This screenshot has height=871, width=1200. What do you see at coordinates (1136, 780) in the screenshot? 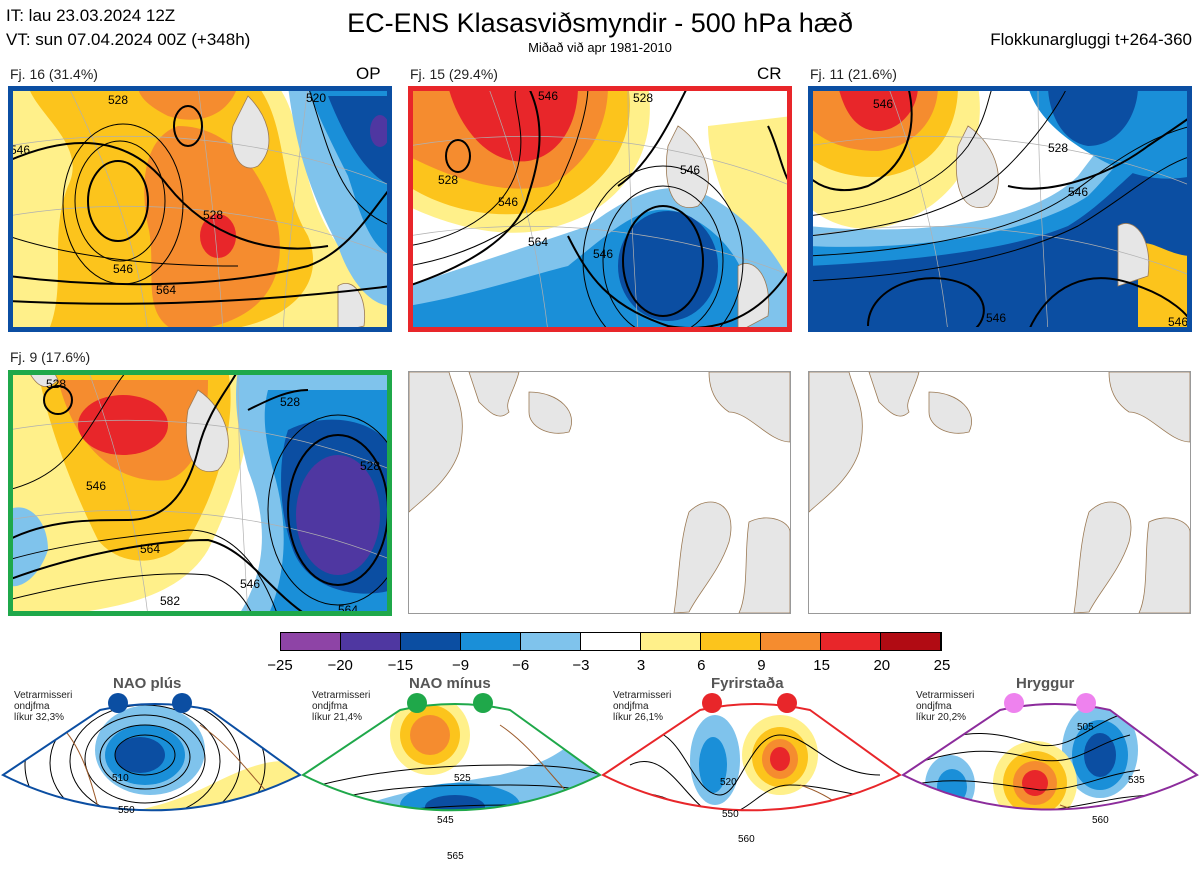
I see `regime-contour-label: 535` at bounding box center [1136, 780].